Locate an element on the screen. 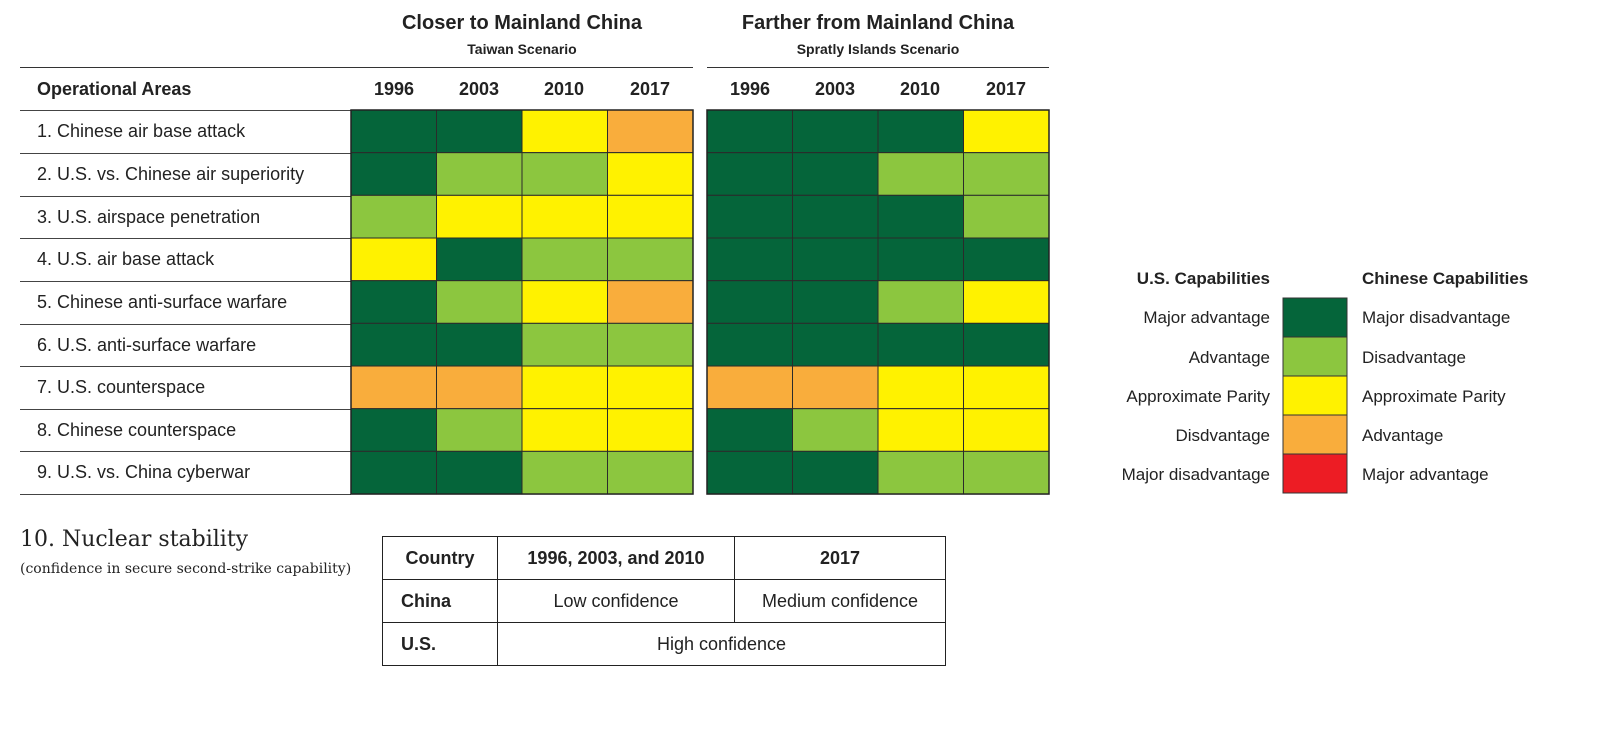 The height and width of the screenshot is (739, 1600). heatmap-cell-spratly-row5-1996 is located at coordinates (749, 302).